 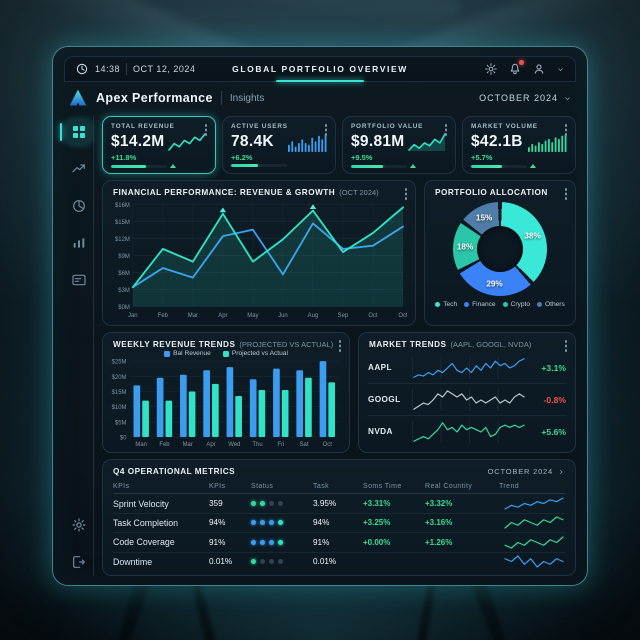 What do you see at coordinates (124, 157) in the screenshot?
I see `kpi-delta: +11.8%` at bounding box center [124, 157].